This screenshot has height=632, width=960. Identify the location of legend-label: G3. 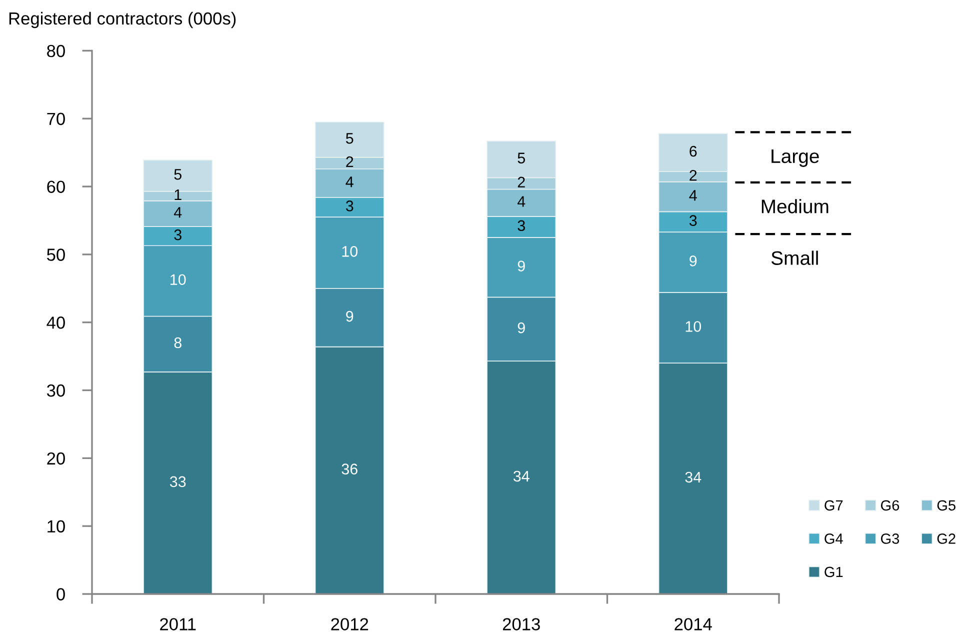
(890, 539).